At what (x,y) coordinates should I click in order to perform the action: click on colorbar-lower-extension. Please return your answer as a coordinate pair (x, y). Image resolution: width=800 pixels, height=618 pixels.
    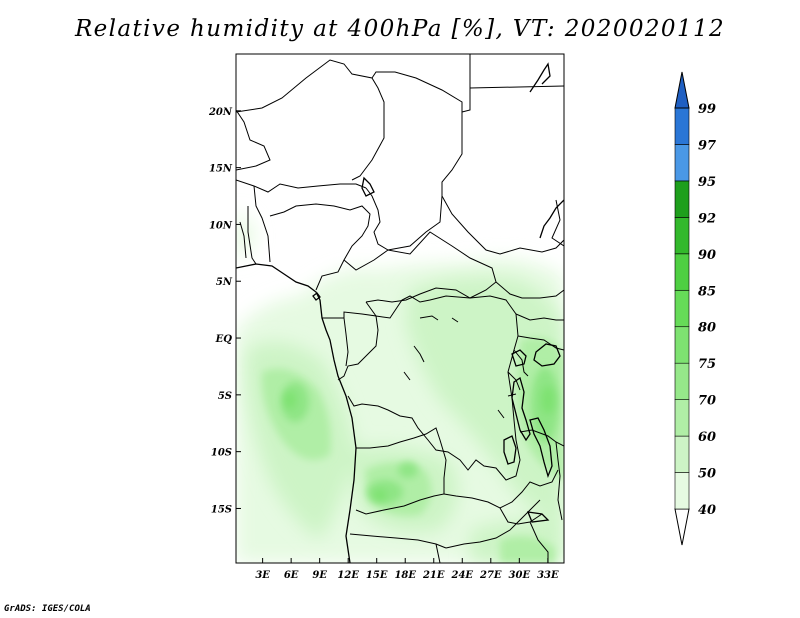
    Looking at the image, I should click on (682, 527).